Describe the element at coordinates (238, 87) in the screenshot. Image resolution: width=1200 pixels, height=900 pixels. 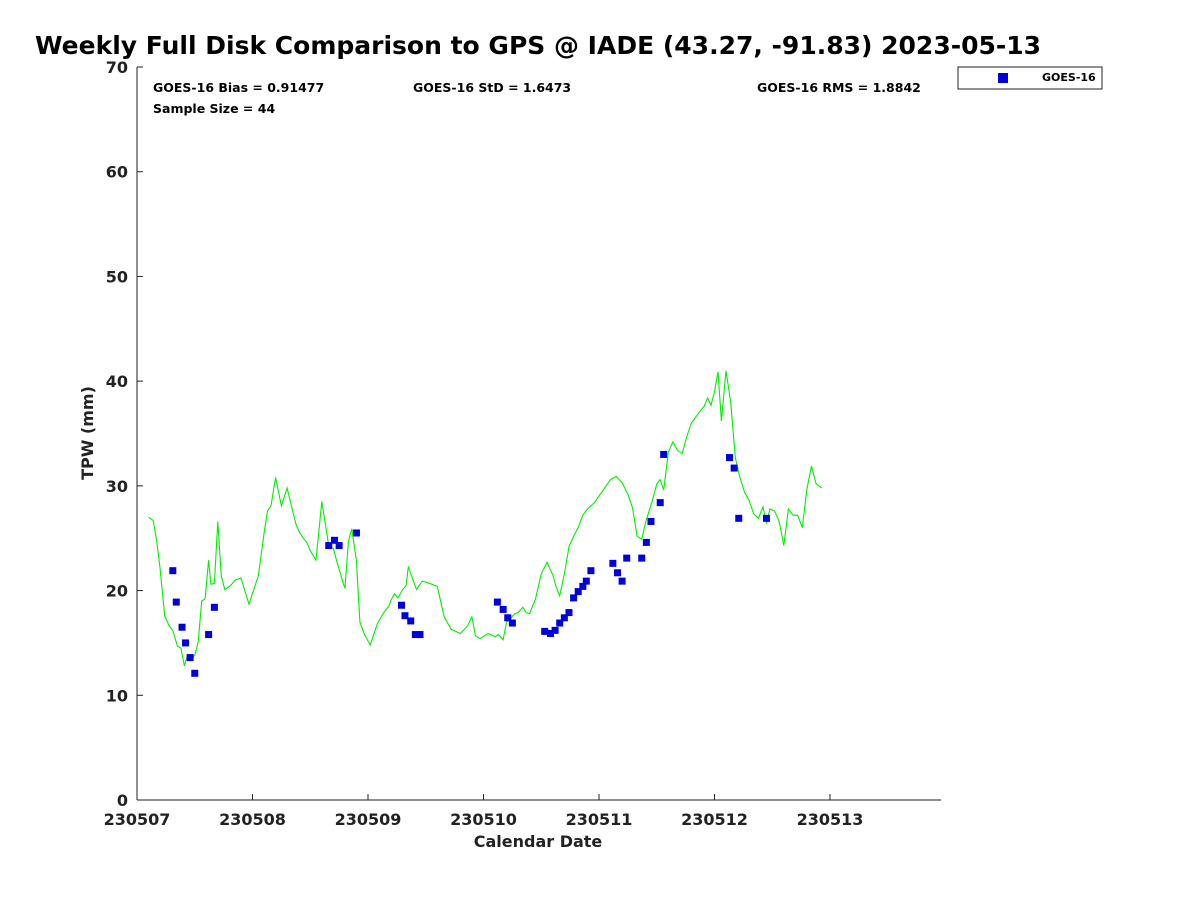
I see `stat-bias: GOES-16 Bias = 0.91477` at that location.